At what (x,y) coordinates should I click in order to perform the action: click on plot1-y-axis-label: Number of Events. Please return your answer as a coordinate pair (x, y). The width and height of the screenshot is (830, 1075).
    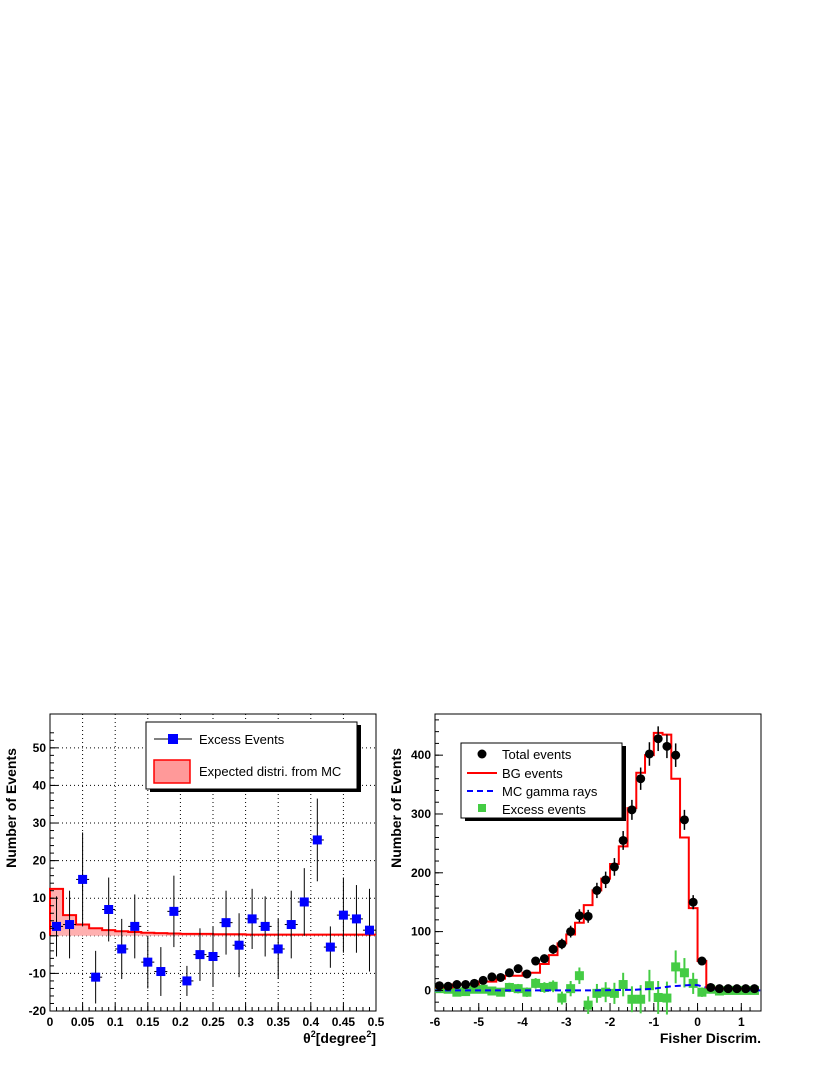
    Looking at the image, I should click on (11, 808).